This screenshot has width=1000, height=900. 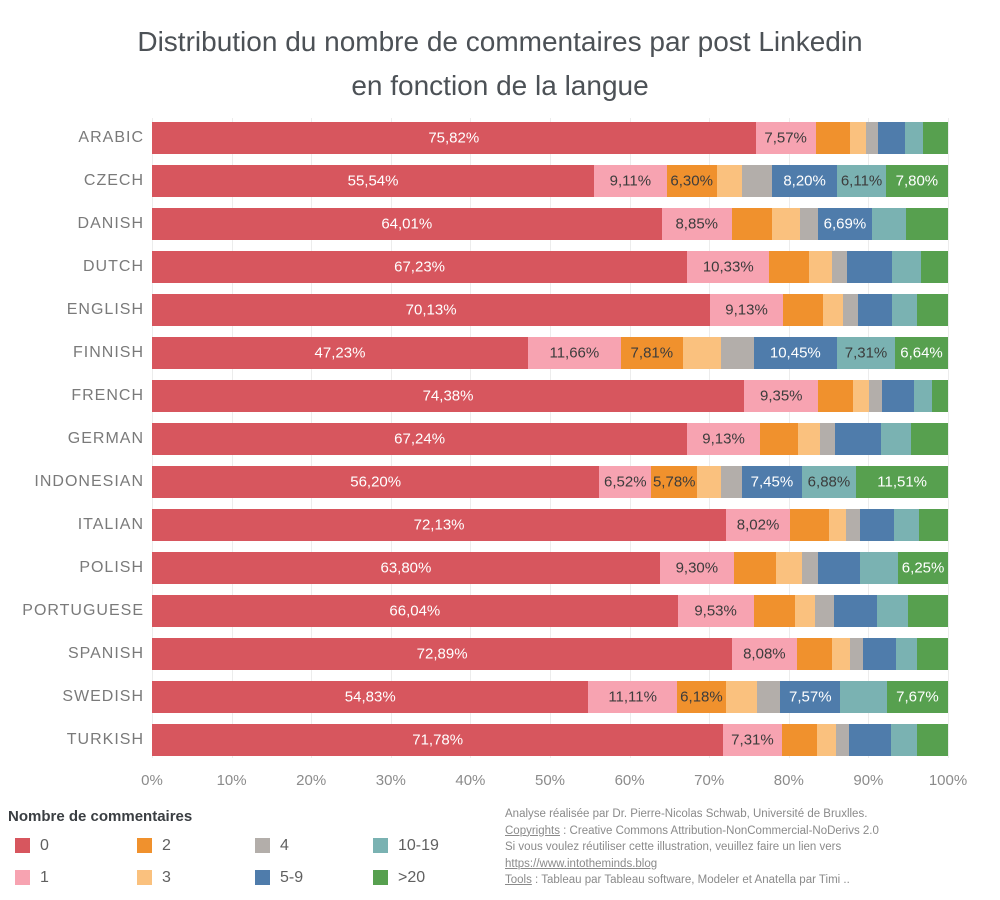 What do you see at coordinates (810, 697) in the screenshot?
I see `segment-5-9: 7,57%` at bounding box center [810, 697].